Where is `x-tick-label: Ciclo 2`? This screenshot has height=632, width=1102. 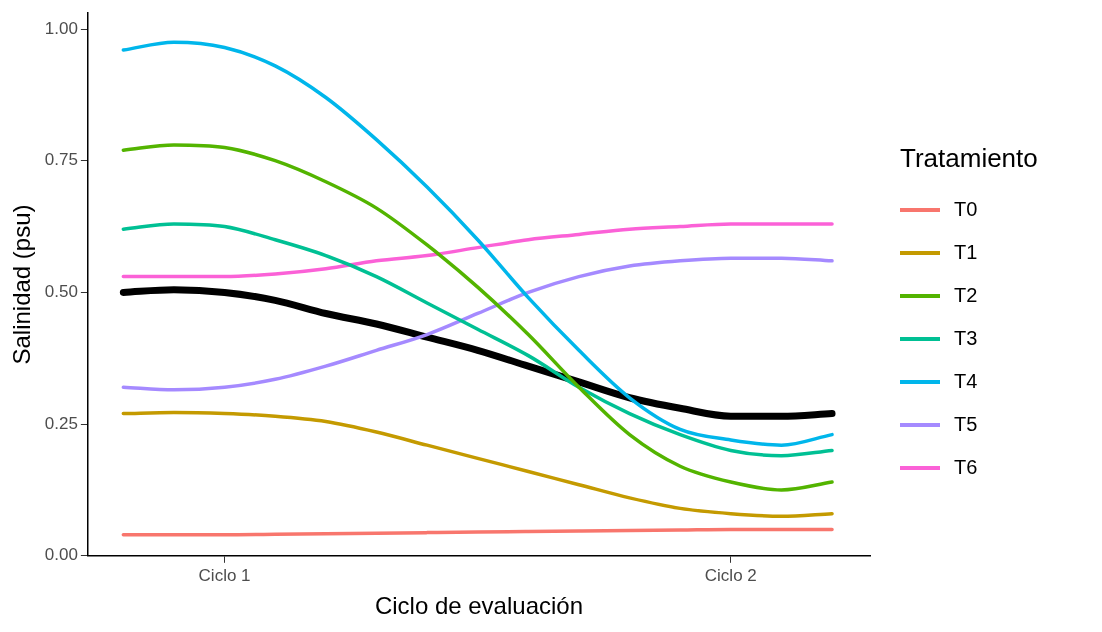
x-tick-label: Ciclo 2 is located at coordinates (730, 575).